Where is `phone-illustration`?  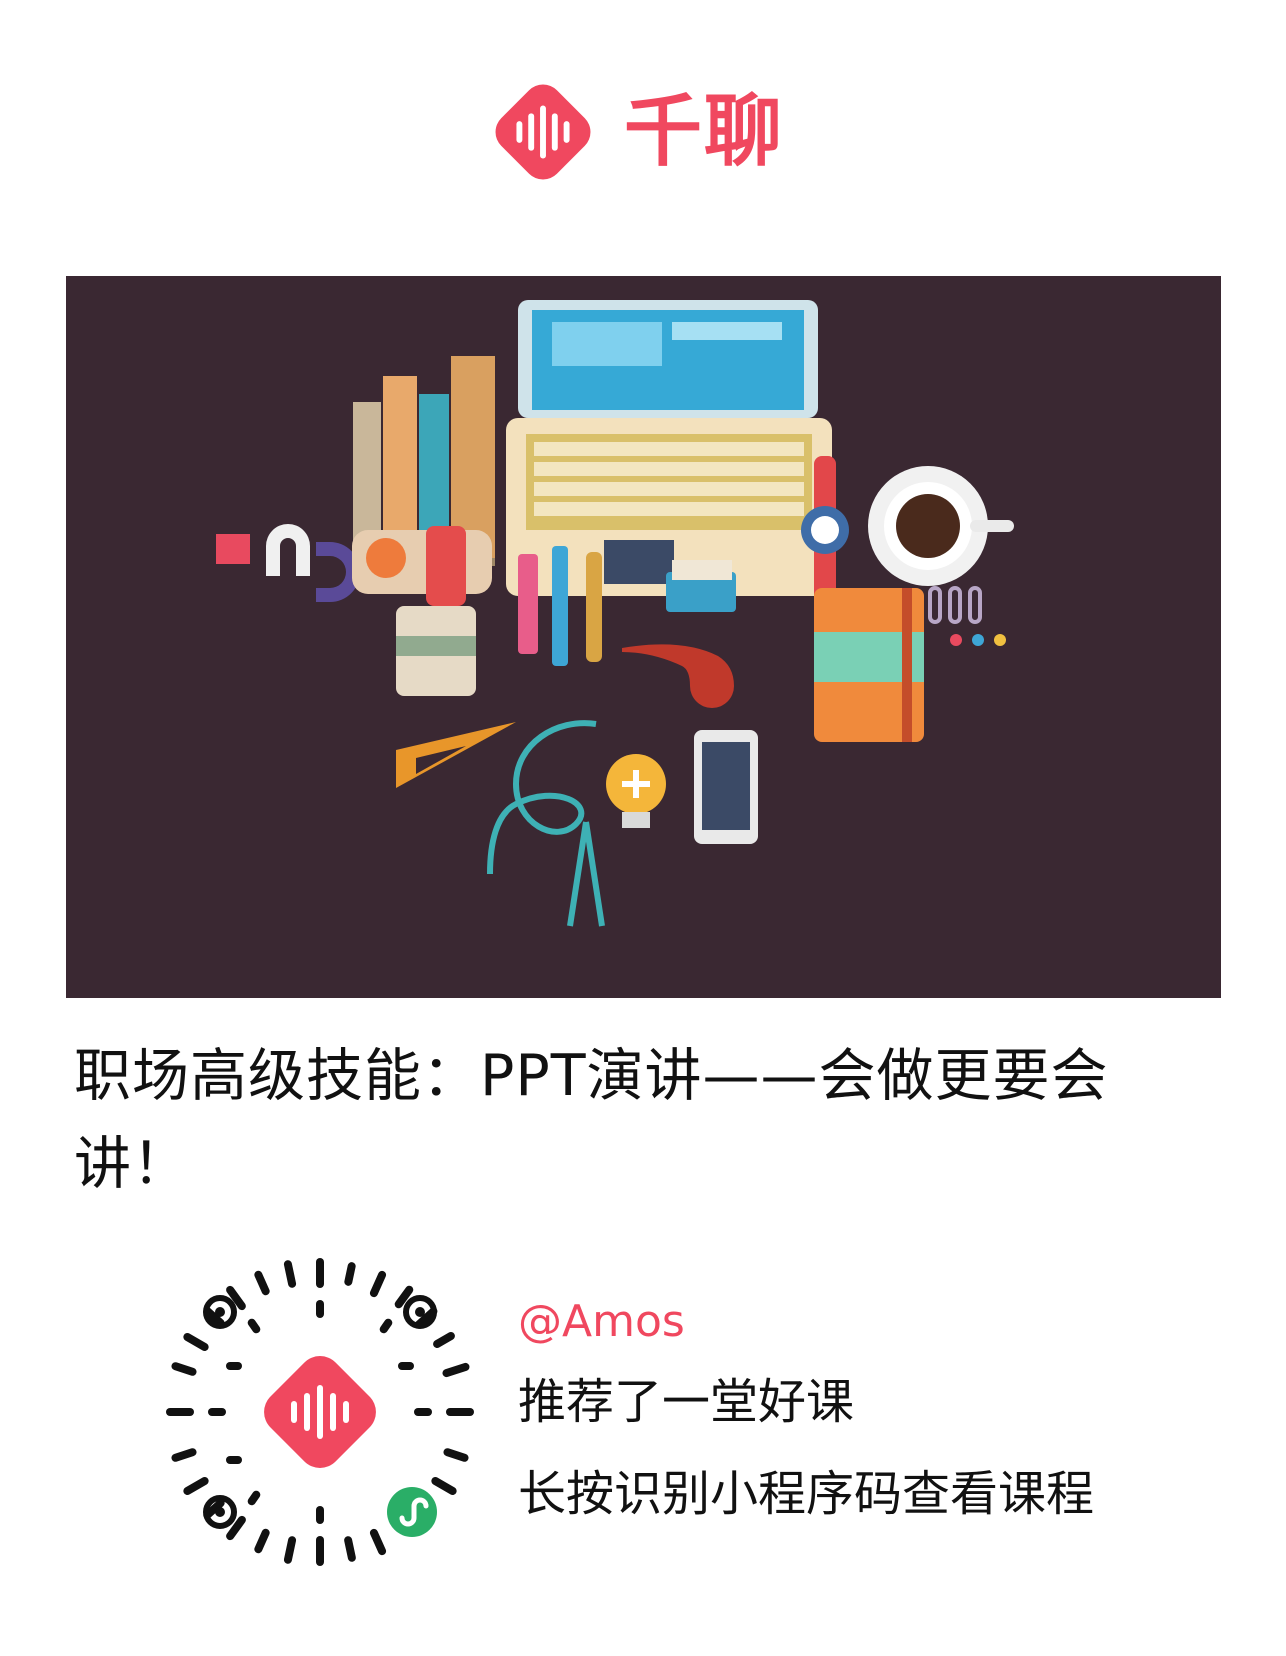
phone-illustration is located at coordinates (726, 787).